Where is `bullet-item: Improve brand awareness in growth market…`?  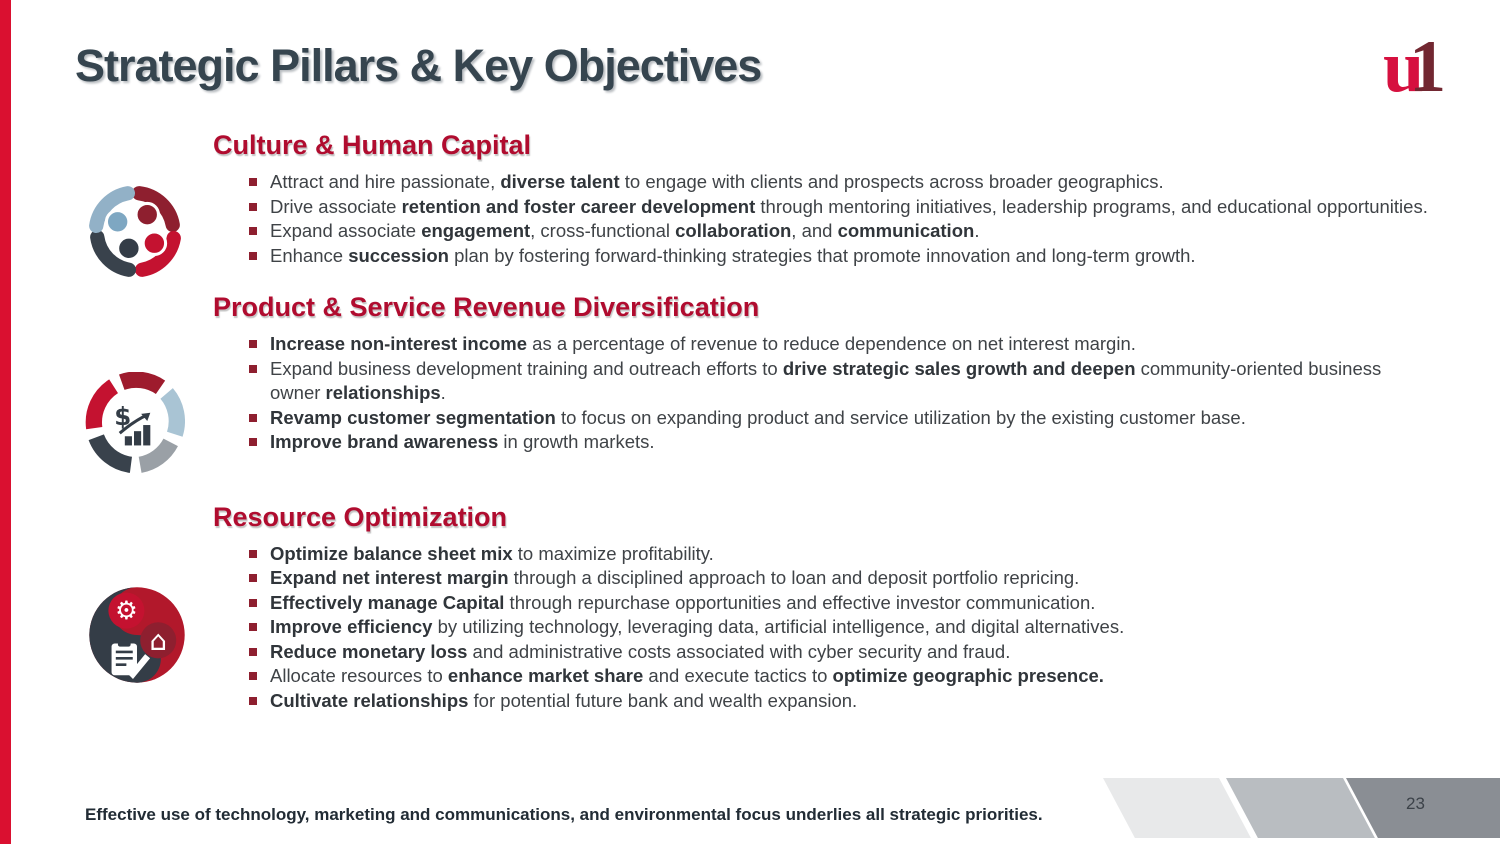 bullet-item: Improve brand awareness in growth market… is located at coordinates (840, 442).